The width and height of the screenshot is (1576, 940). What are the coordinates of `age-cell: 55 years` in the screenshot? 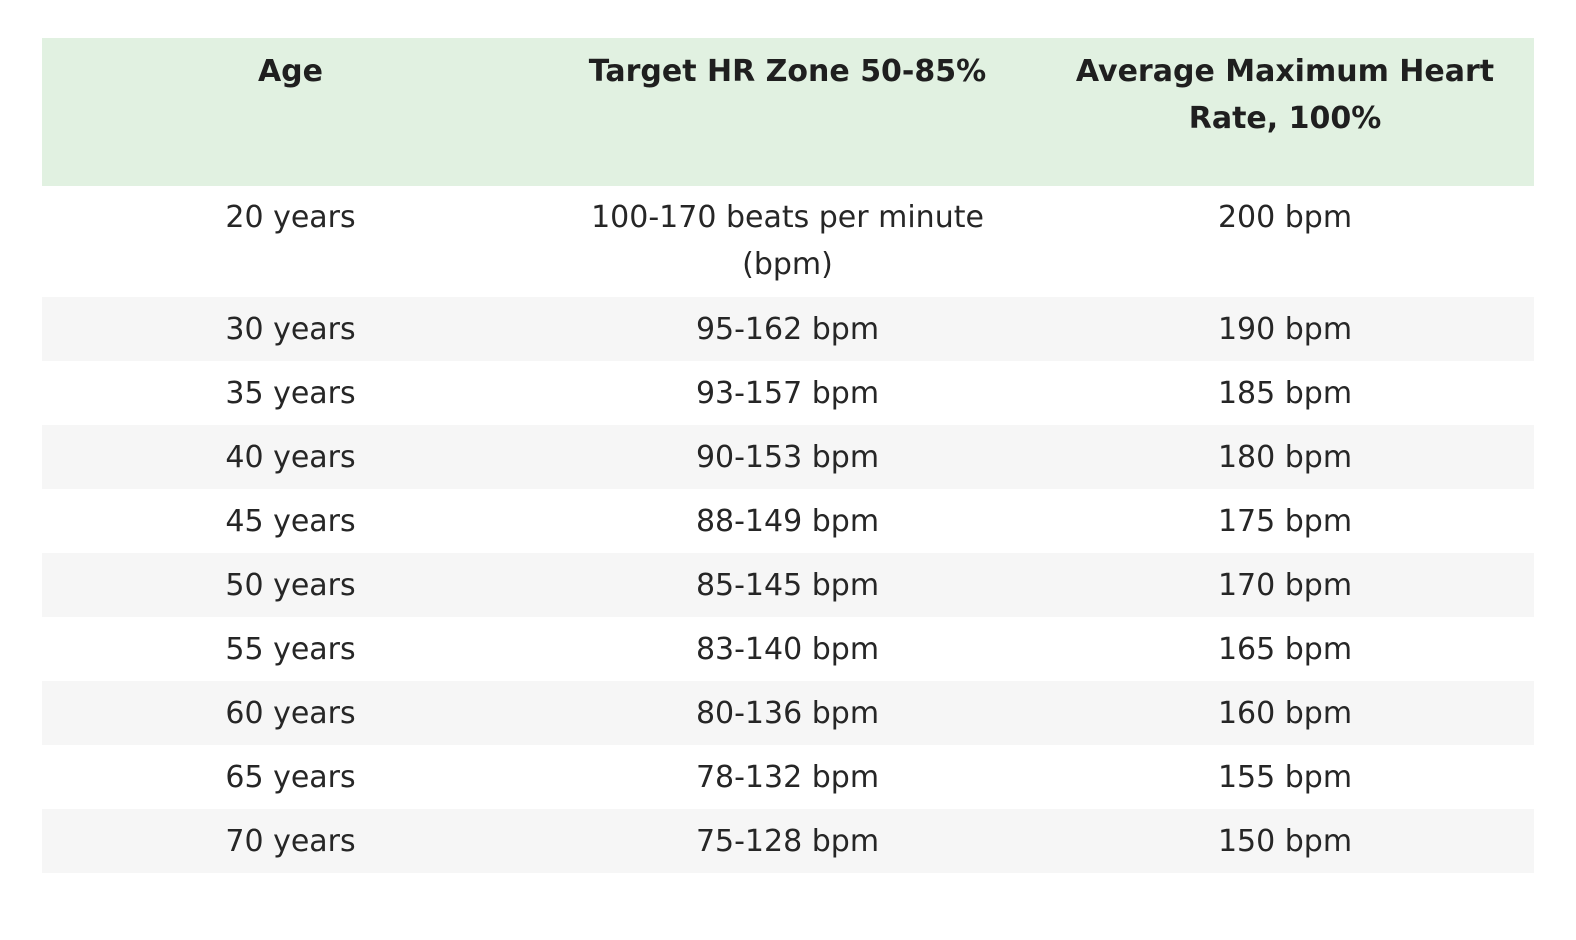 It's located at (290, 649).